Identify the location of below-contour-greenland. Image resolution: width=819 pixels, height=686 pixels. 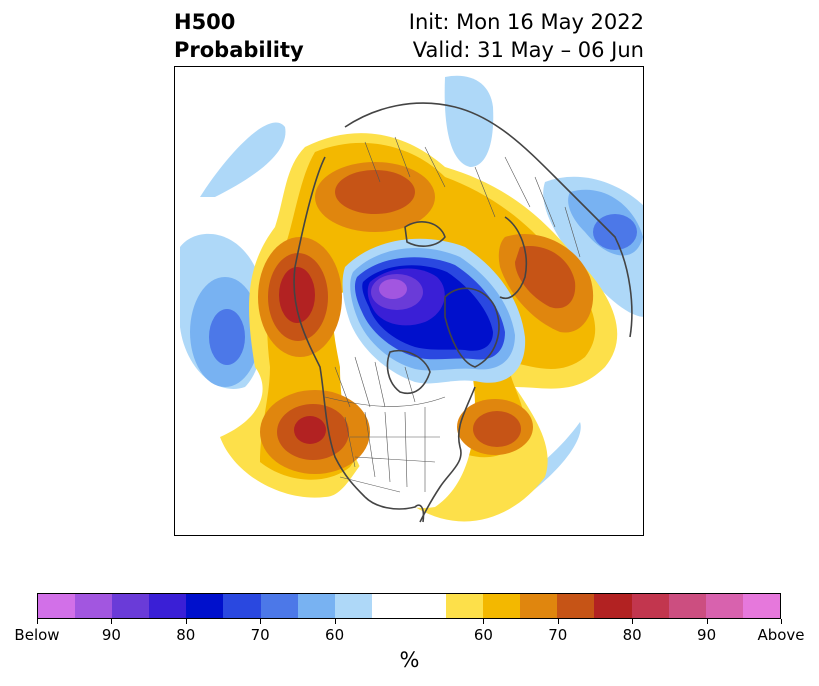
(469, 121).